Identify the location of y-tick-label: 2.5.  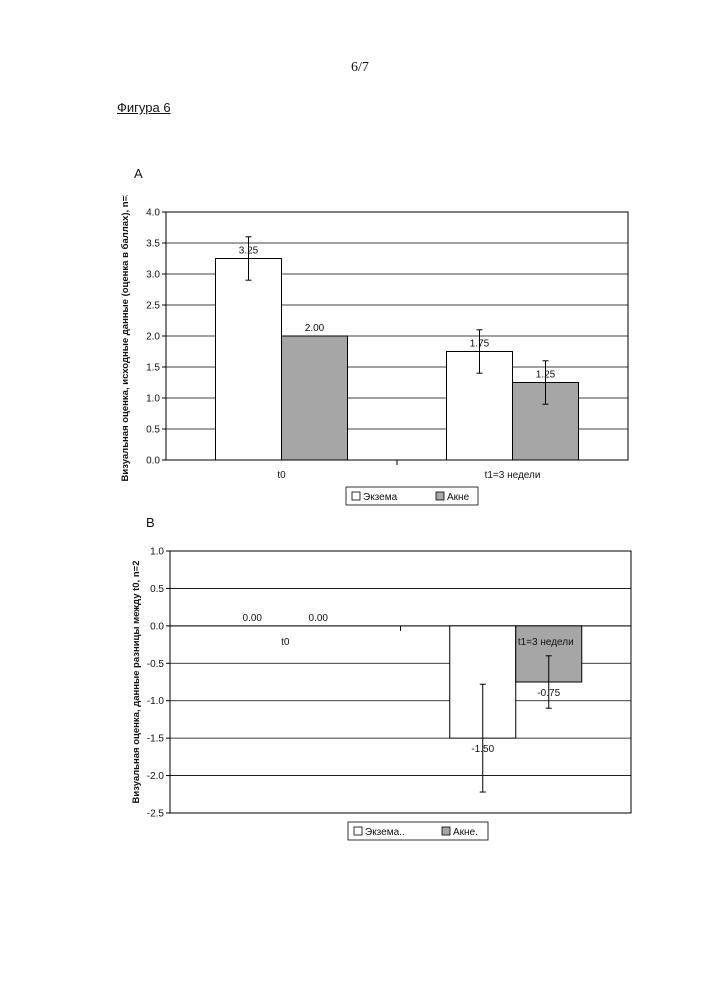
(153, 306).